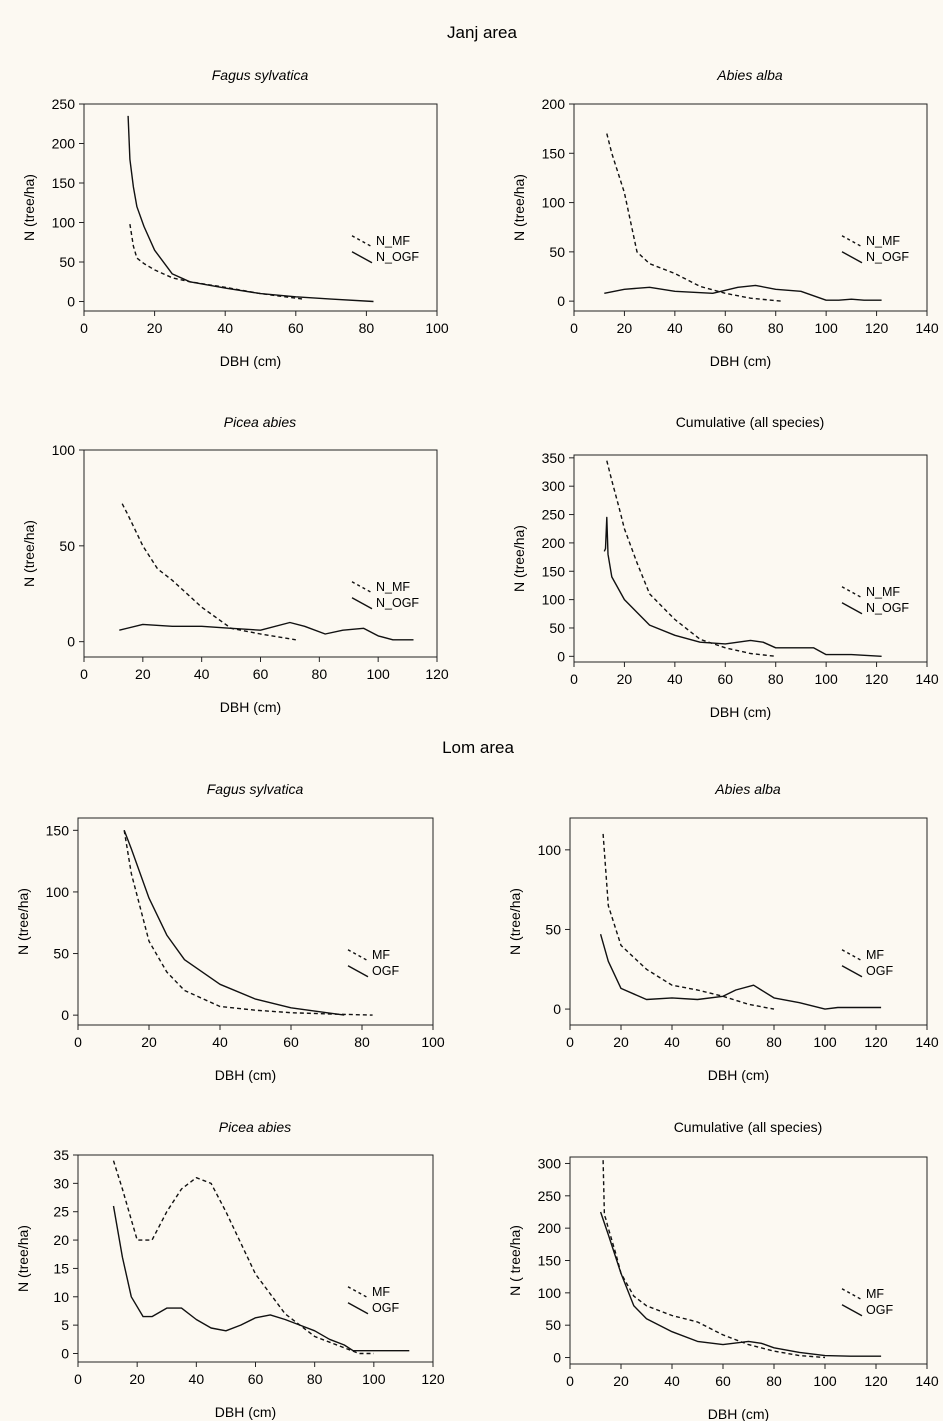  What do you see at coordinates (61, 1212) in the screenshot?
I see `y-tick-label: 25` at bounding box center [61, 1212].